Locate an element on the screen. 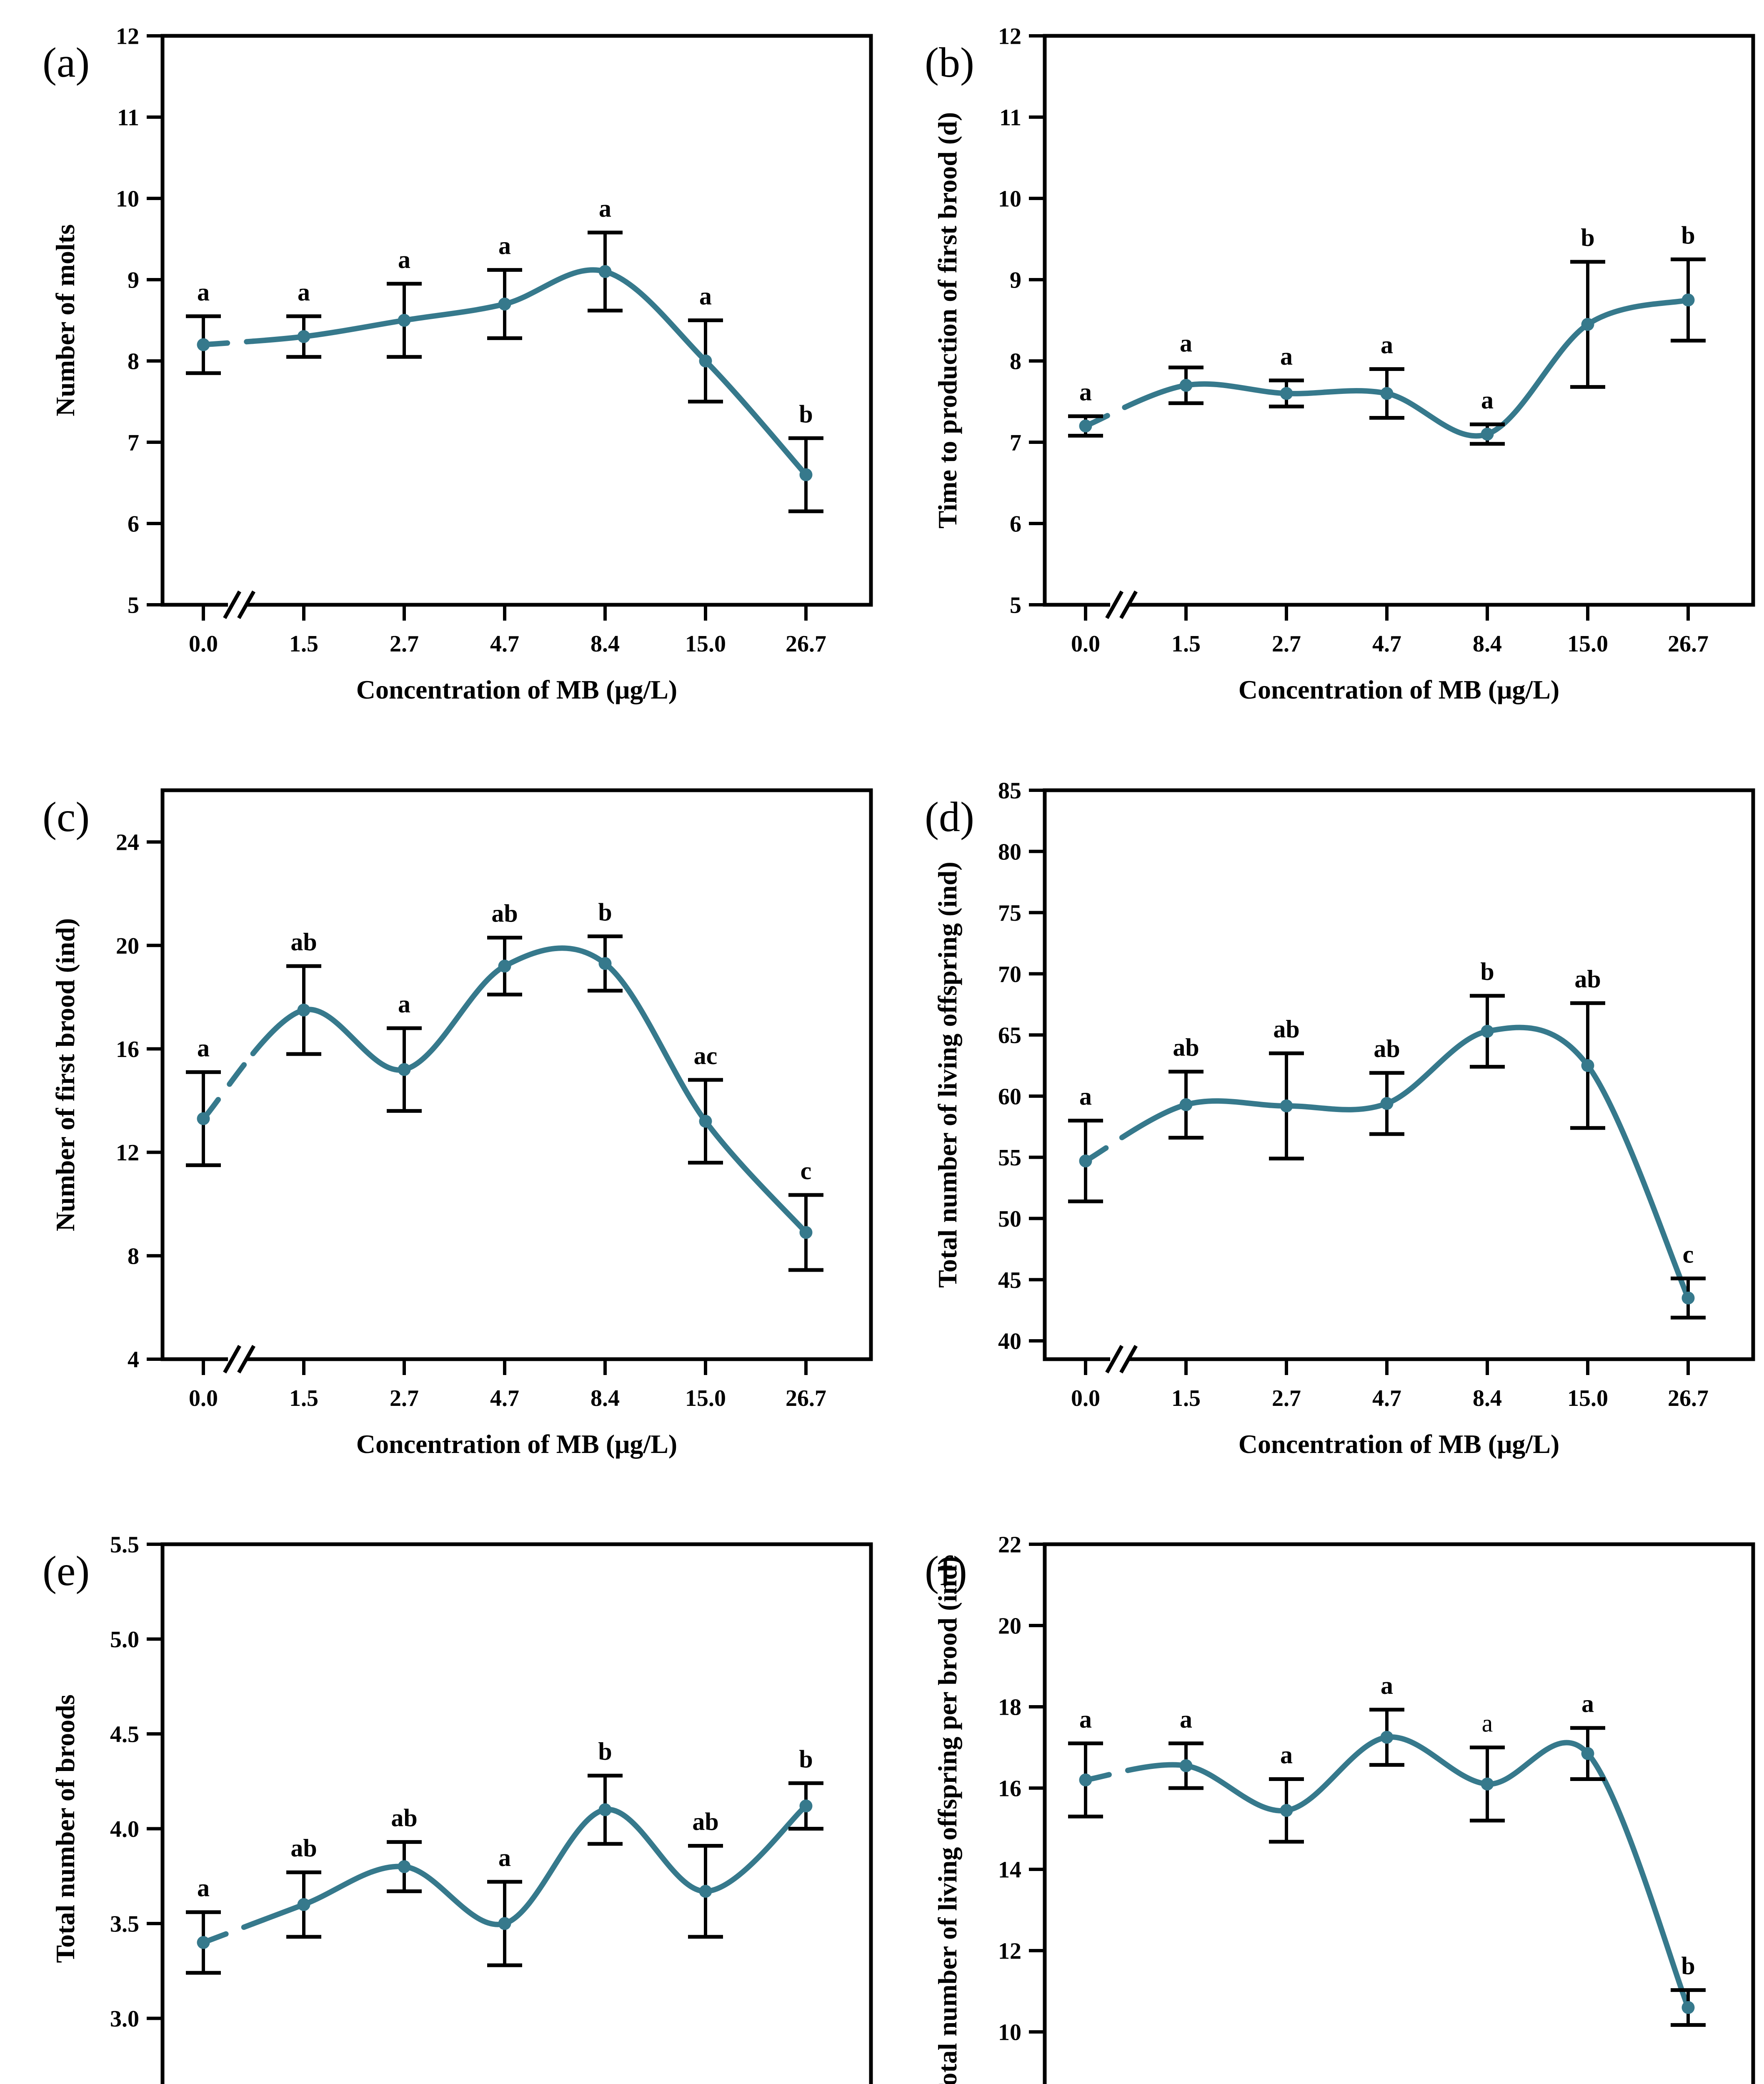 This screenshot has width=1764, height=2084. y-tick-label: 12 is located at coordinates (1009, 37).